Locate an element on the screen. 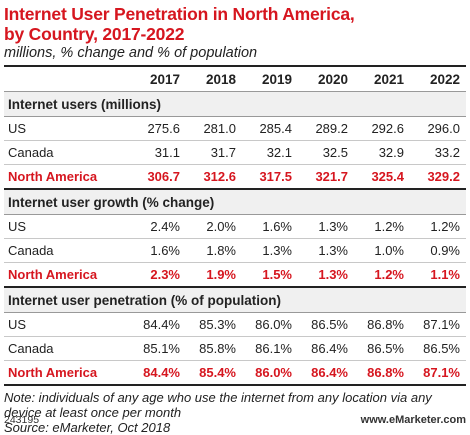  section-header-row: Internet user growth (% change) is located at coordinates (235, 202).